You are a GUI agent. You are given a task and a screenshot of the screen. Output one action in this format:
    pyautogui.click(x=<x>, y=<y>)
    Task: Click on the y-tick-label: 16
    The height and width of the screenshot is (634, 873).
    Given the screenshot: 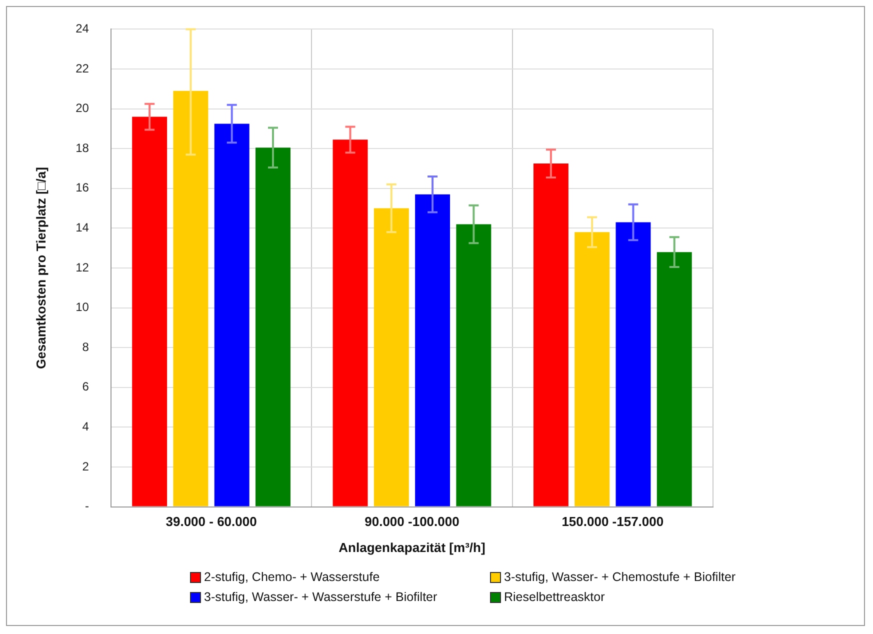 What is the action you would take?
    pyautogui.click(x=83, y=187)
    